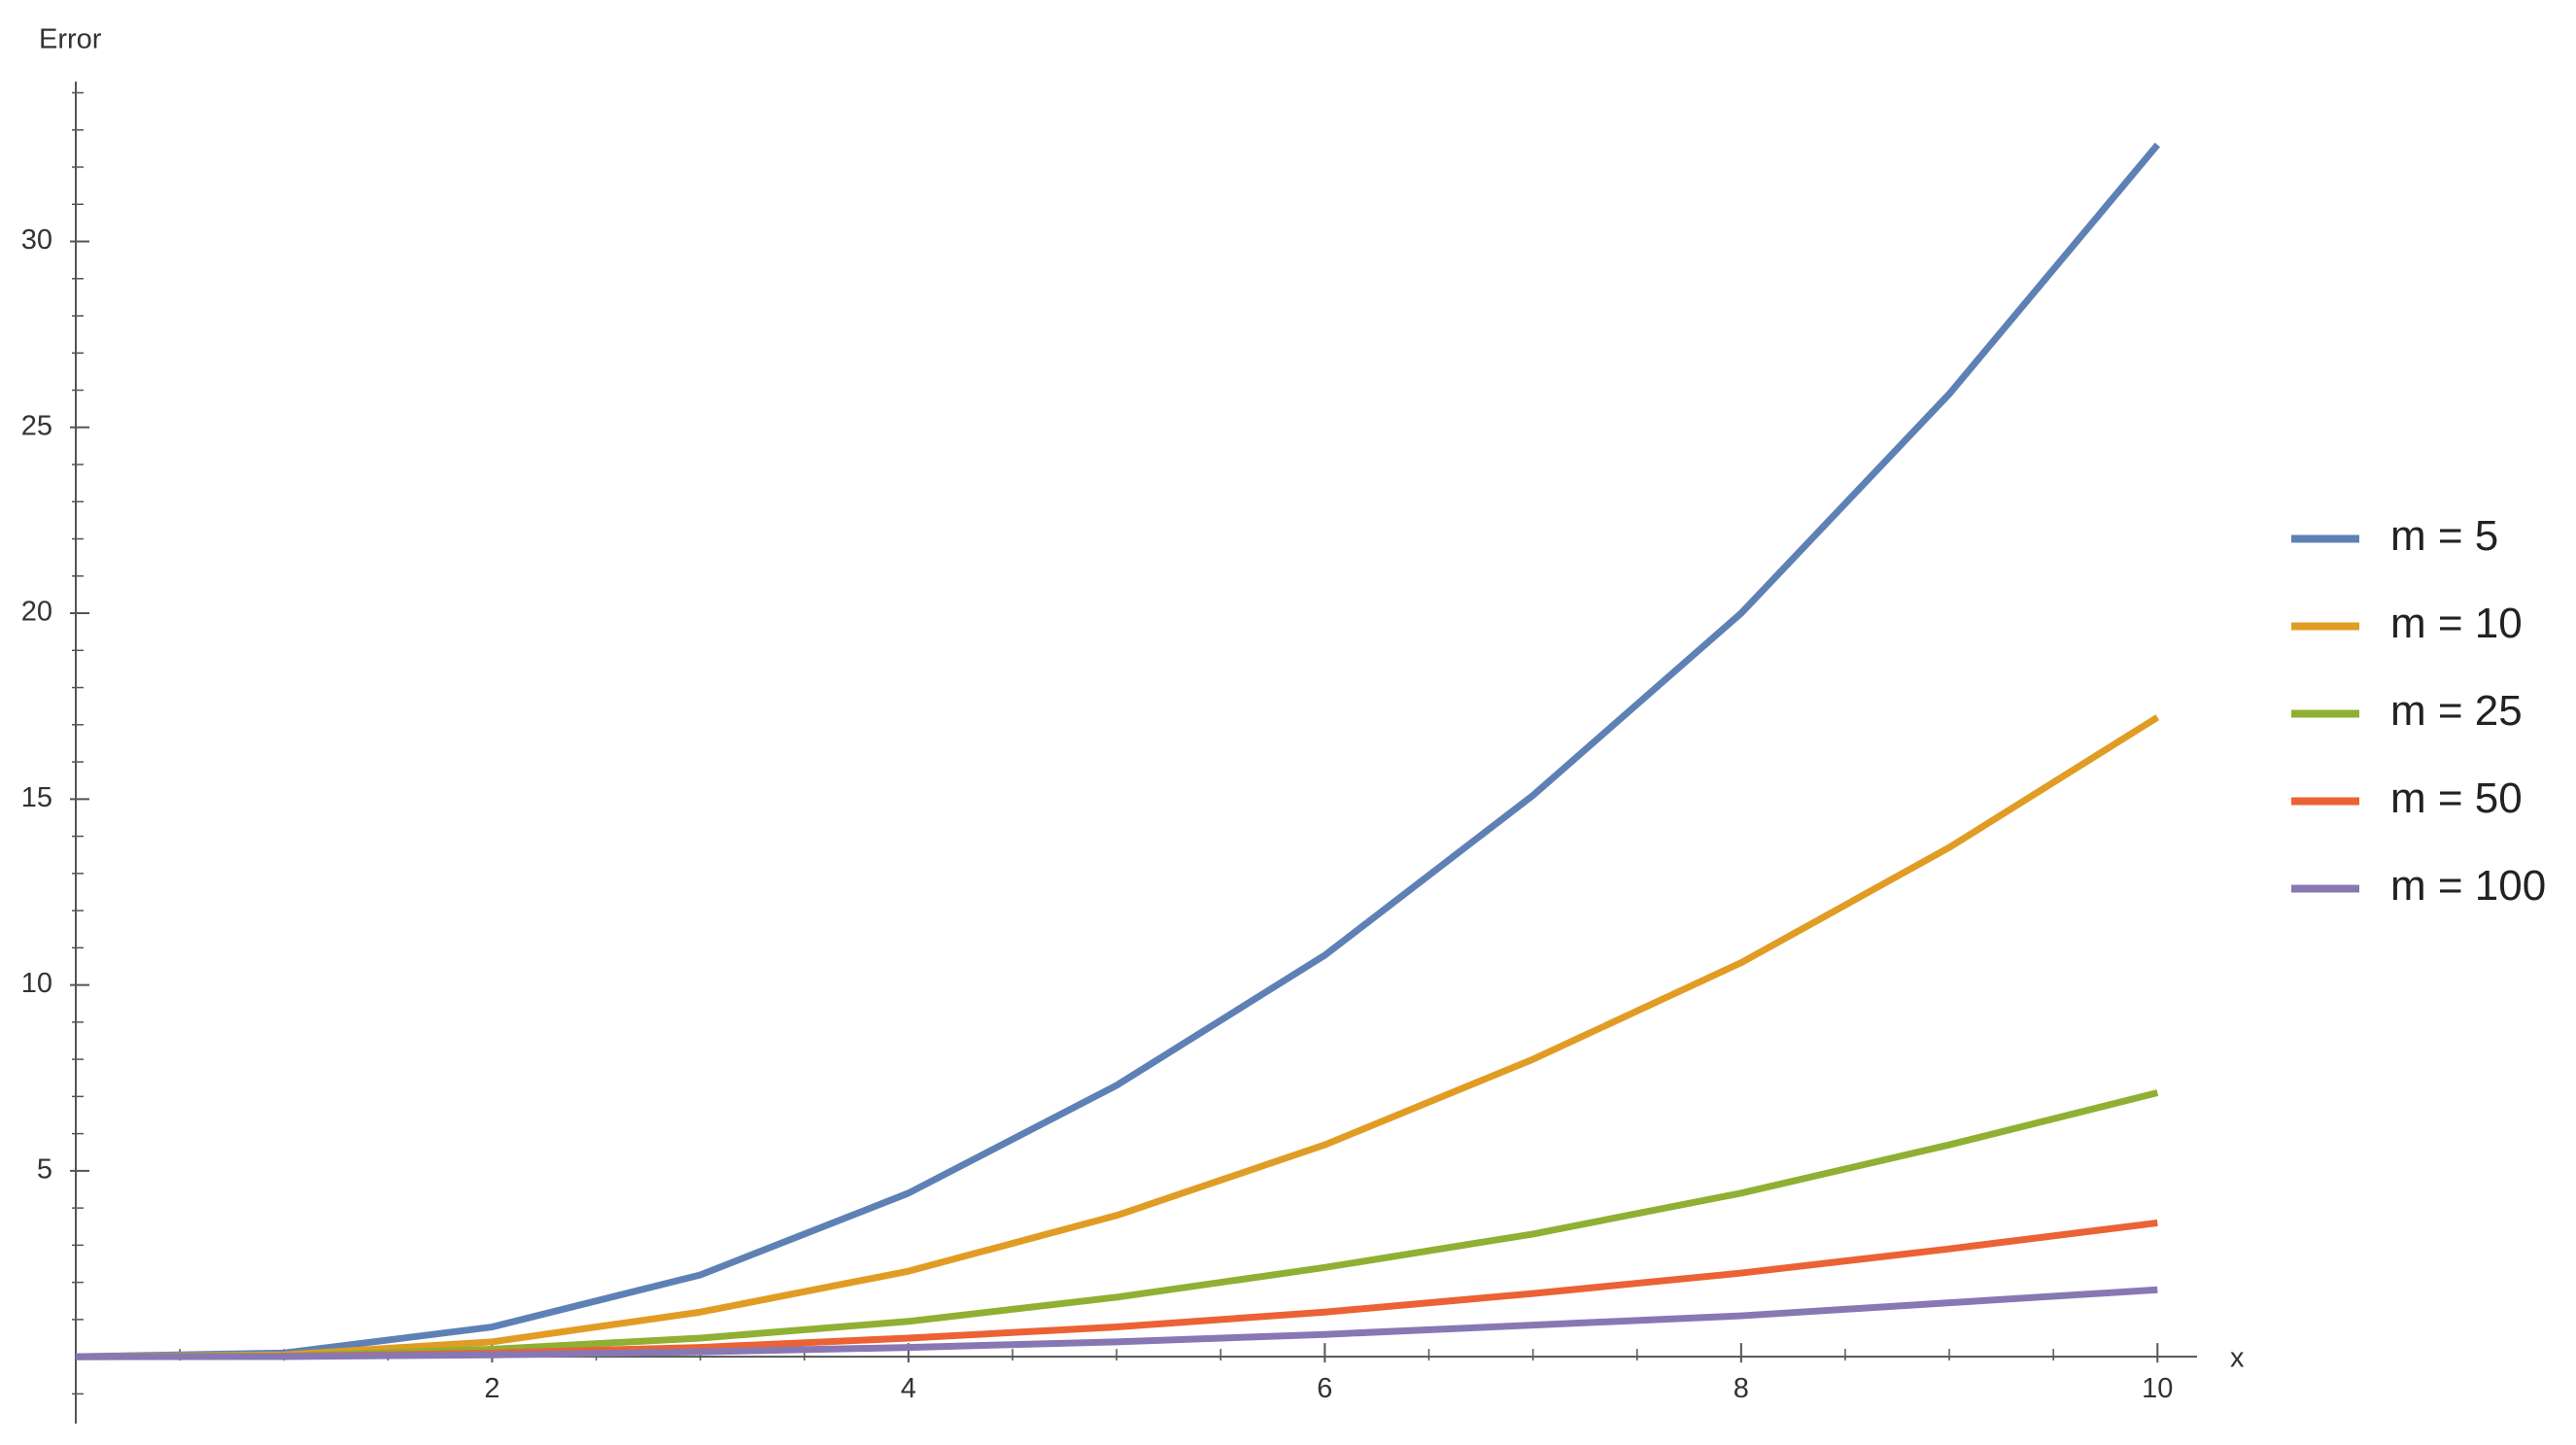 The image size is (2576, 1445). What do you see at coordinates (37, 425) in the screenshot?
I see `y-tick-label: 25` at bounding box center [37, 425].